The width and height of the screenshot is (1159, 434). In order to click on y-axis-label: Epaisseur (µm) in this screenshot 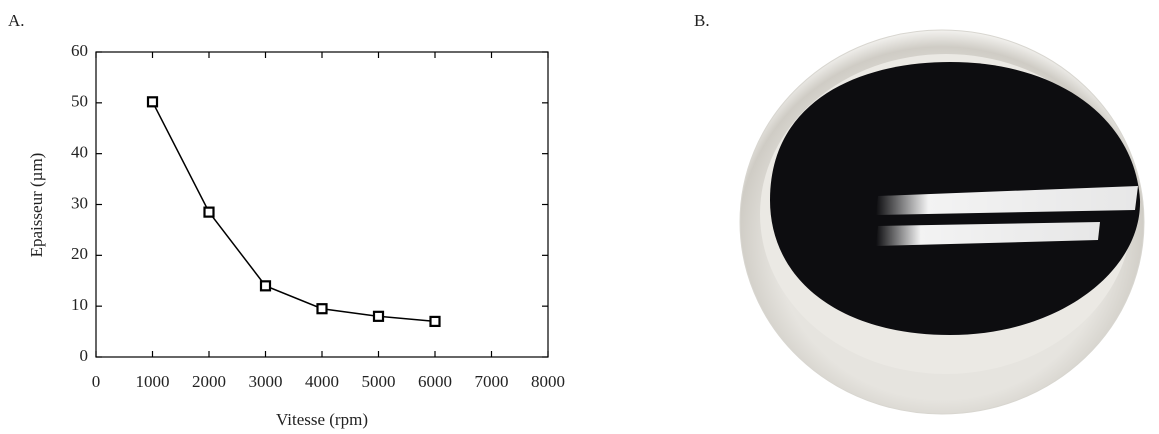, I will do `click(36, 205)`.